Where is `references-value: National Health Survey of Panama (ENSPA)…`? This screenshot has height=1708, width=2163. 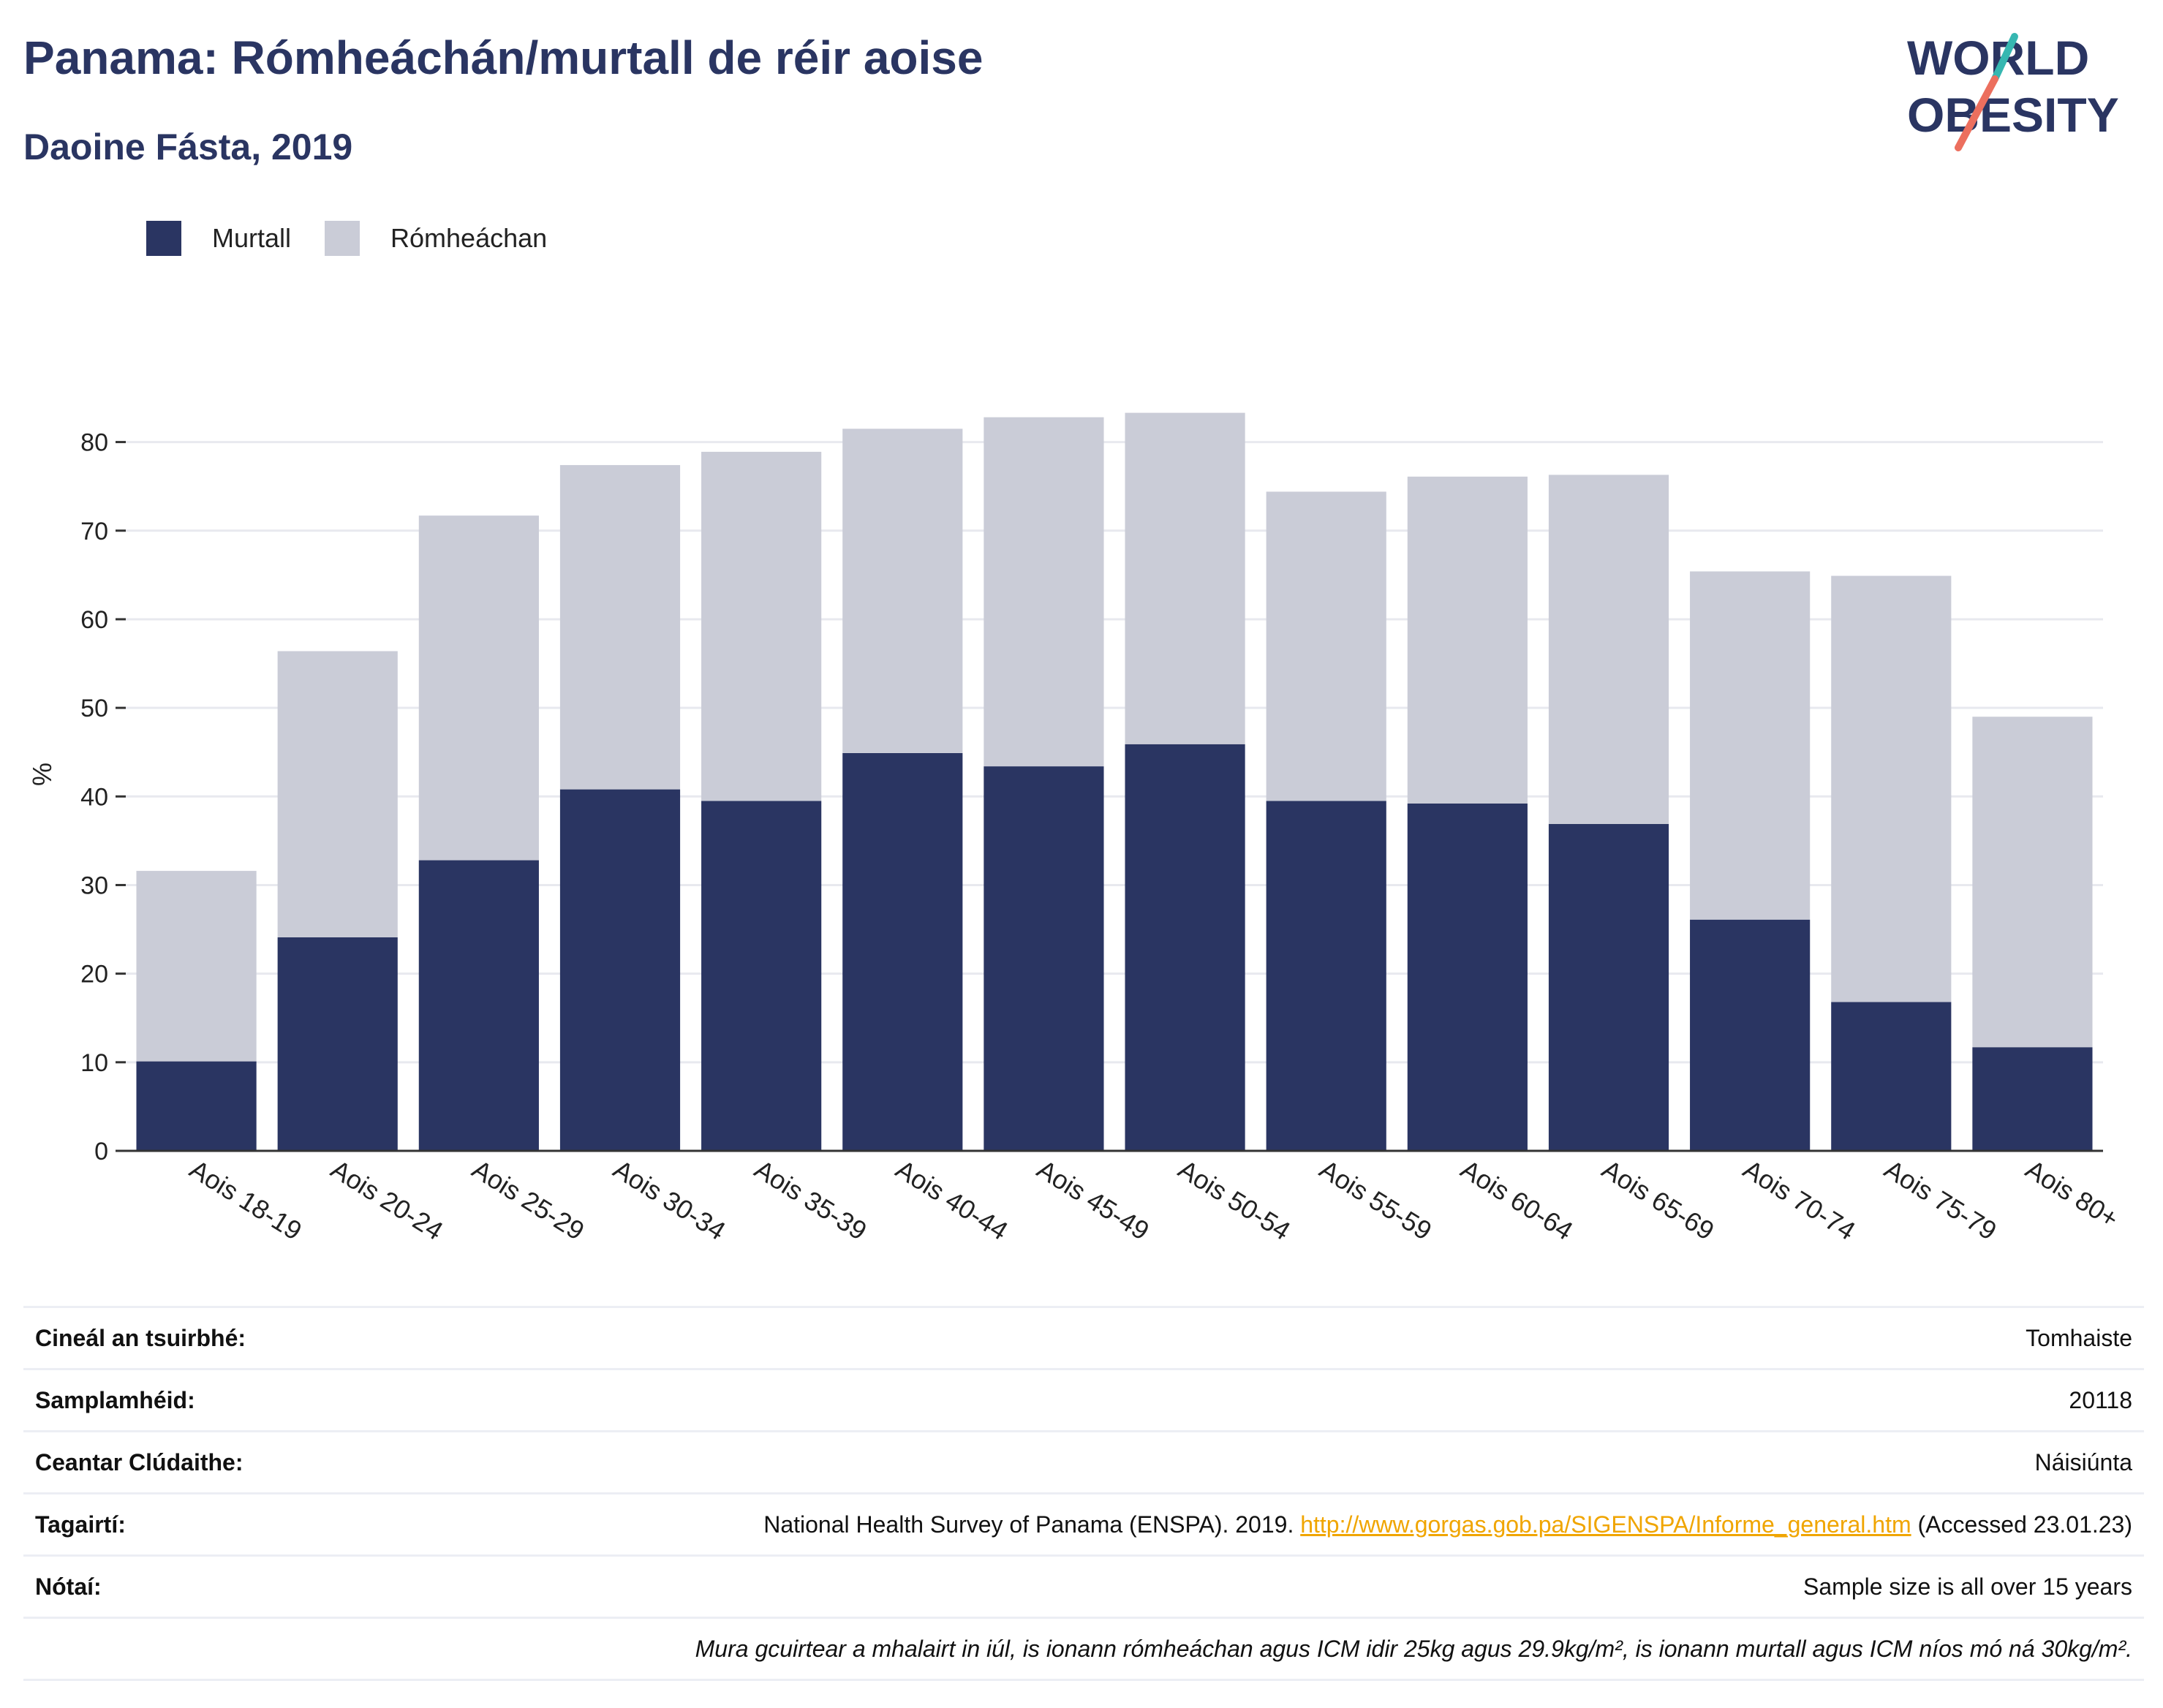
references-value: National Health Survey of Panama (ENSPA)… is located at coordinates (1453, 1524).